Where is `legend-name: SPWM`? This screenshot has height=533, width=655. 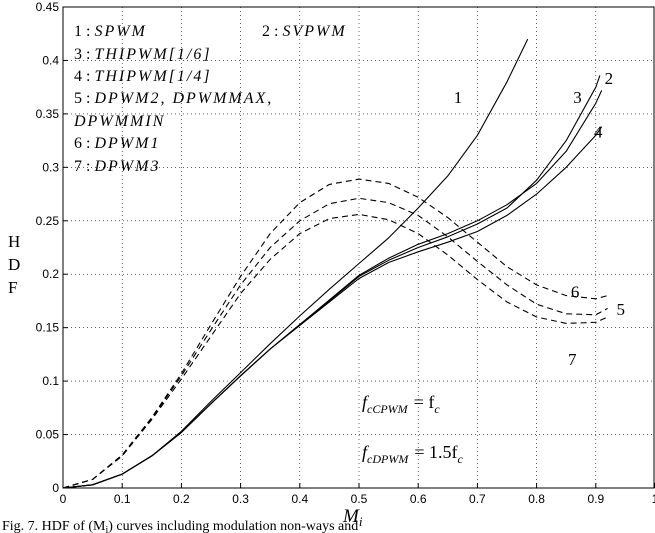 legend-name: SPWM is located at coordinates (120, 31).